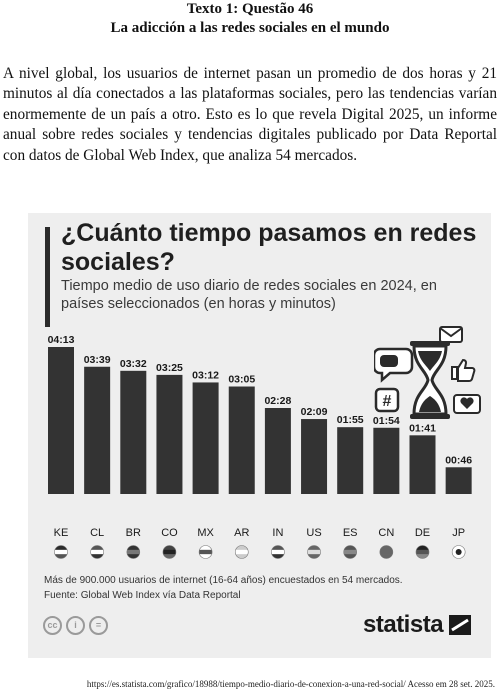 This screenshot has width=500, height=692. I want to click on x-tick-br: BR, so click(133, 533).